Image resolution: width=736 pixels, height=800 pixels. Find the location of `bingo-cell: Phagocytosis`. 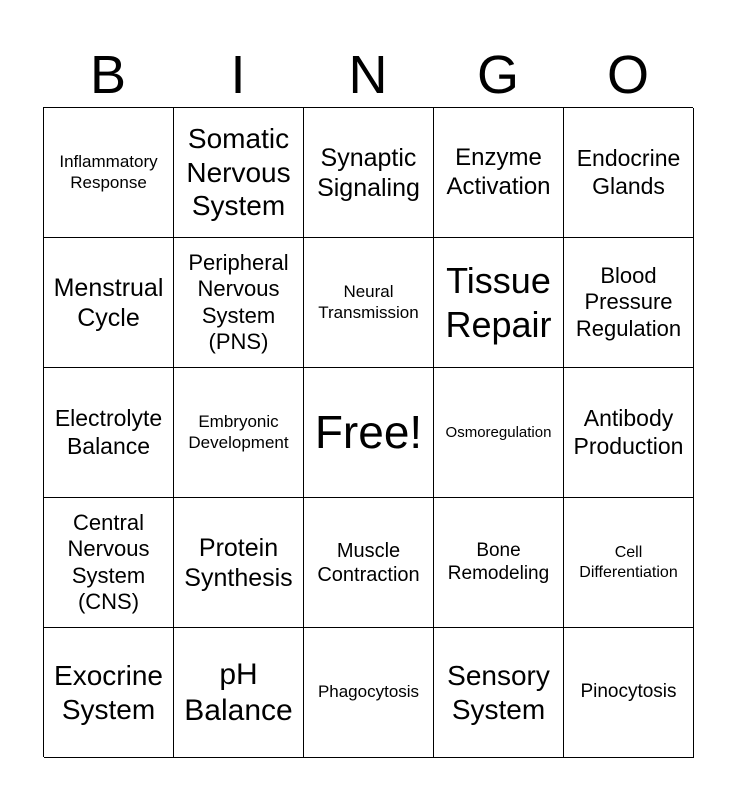

bingo-cell: Phagocytosis is located at coordinates (369, 693).